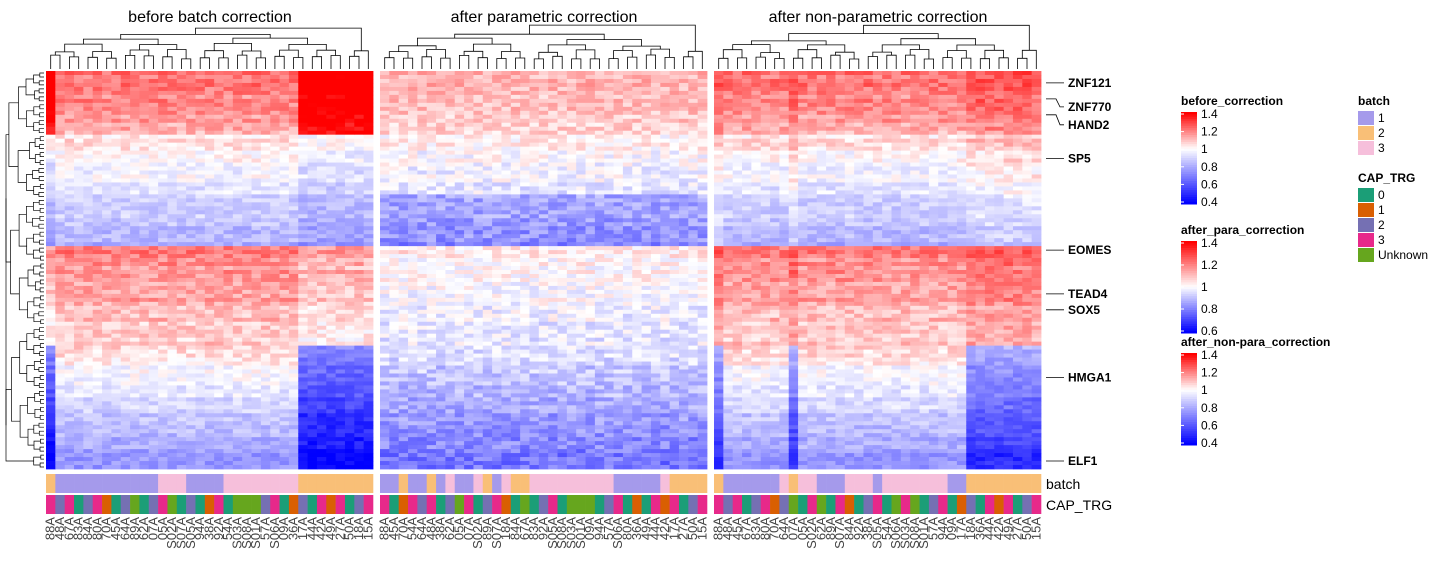 This screenshot has height=576, width=1440. What do you see at coordinates (340, 504) in the screenshot?
I see `cap-trg-annotation-cell` at bounding box center [340, 504].